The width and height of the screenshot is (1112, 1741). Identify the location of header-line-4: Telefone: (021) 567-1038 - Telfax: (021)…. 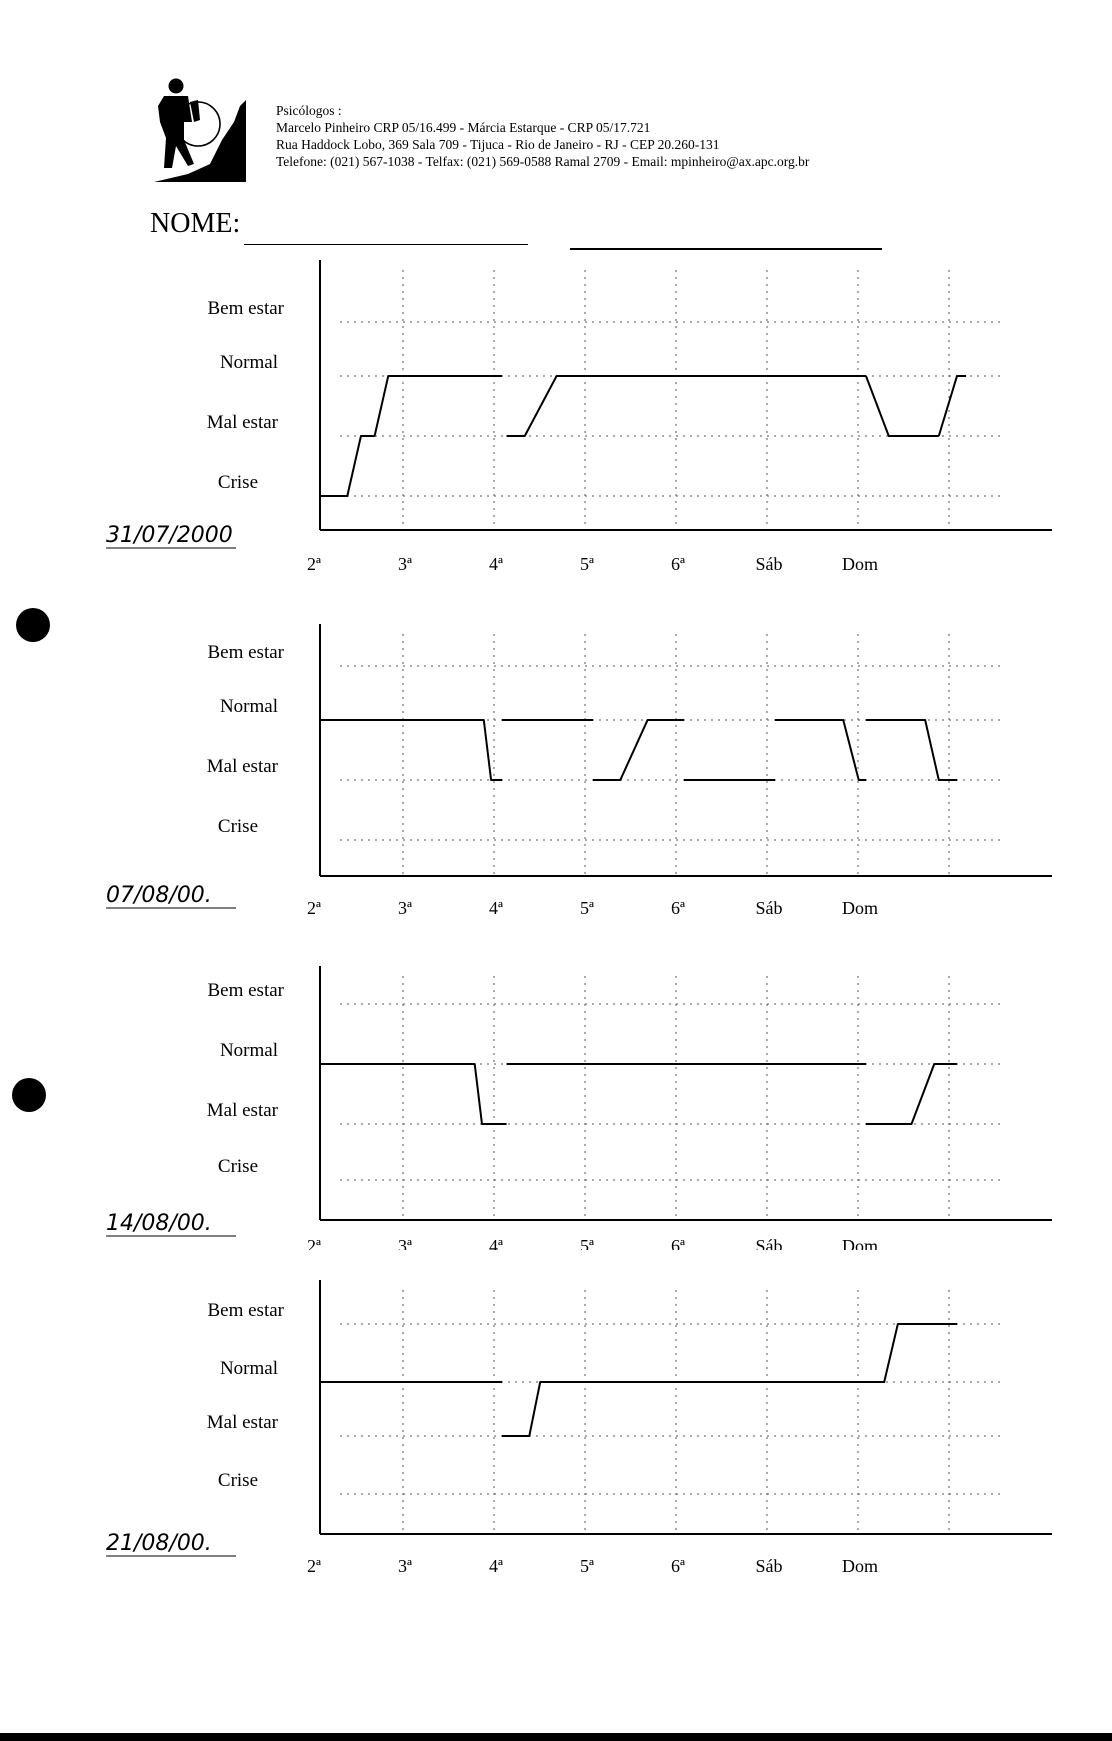
(543, 161).